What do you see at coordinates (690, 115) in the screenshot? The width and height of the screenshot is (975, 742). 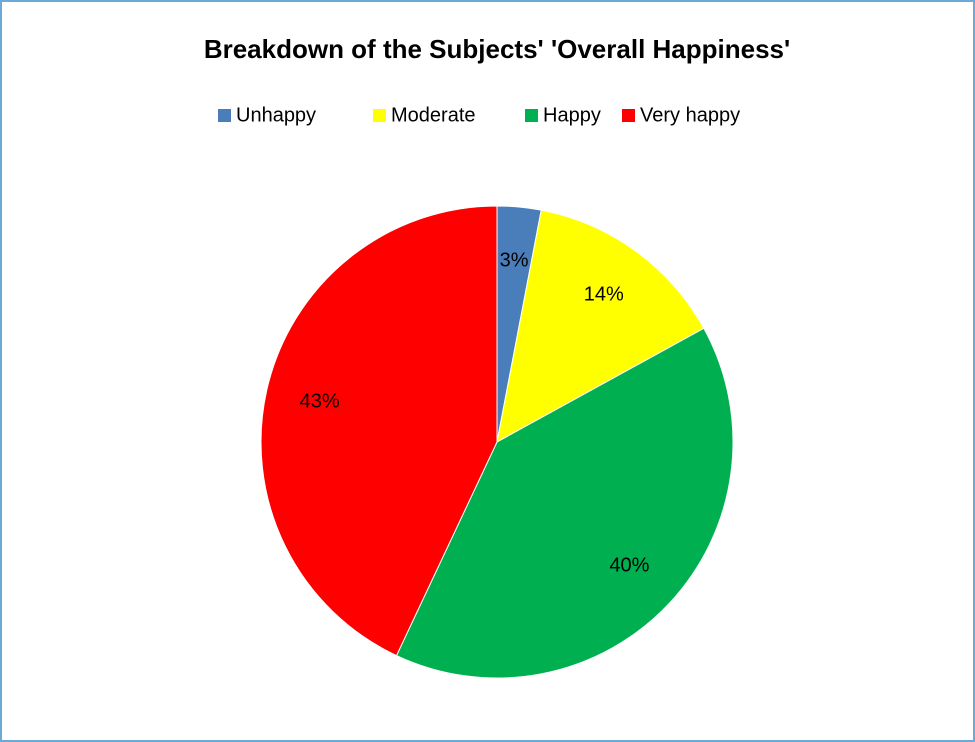 I see `legend-label: Very happy` at bounding box center [690, 115].